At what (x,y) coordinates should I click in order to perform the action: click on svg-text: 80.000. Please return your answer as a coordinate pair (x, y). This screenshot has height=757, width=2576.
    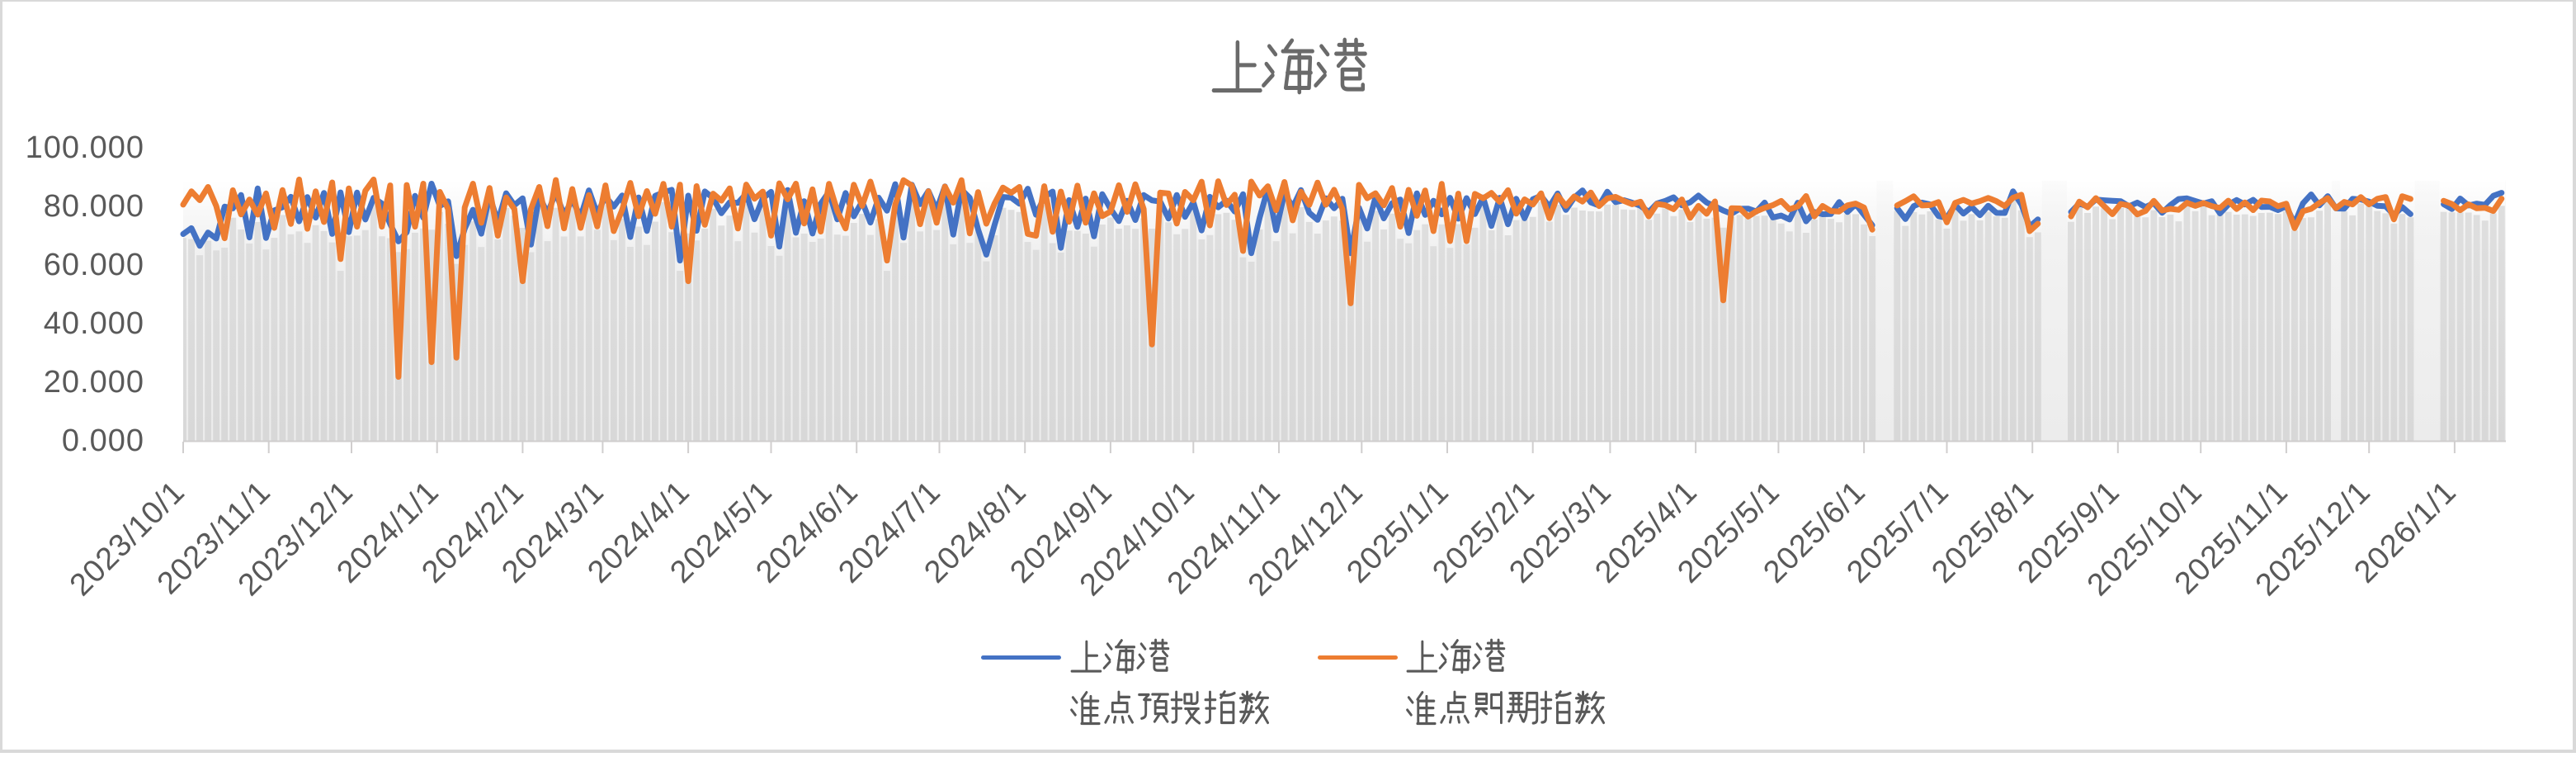
    Looking at the image, I should click on (94, 207).